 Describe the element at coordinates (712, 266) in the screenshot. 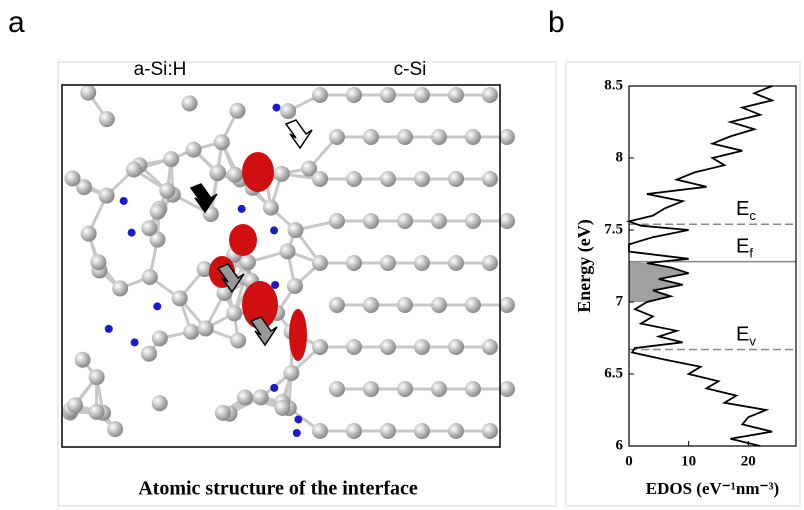

I see `plot-frame` at that location.